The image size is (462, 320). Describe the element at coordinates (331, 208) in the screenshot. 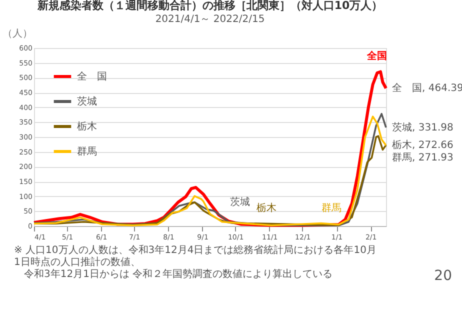

I see `annotation: 群馬` at that location.